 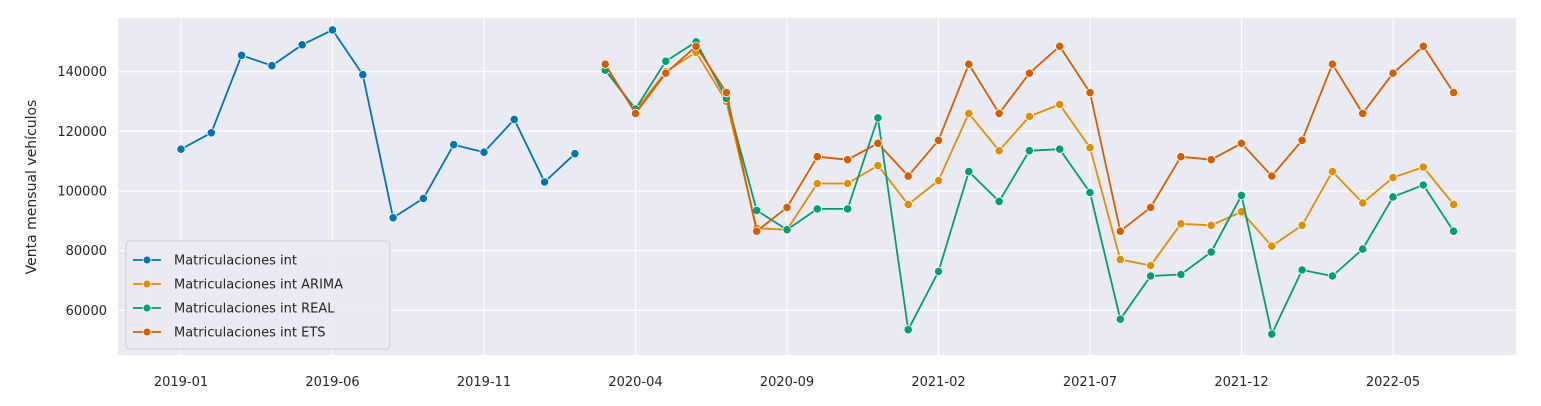 What do you see at coordinates (1090, 382) in the screenshot?
I see `x-tick-label: 2021-07` at bounding box center [1090, 382].